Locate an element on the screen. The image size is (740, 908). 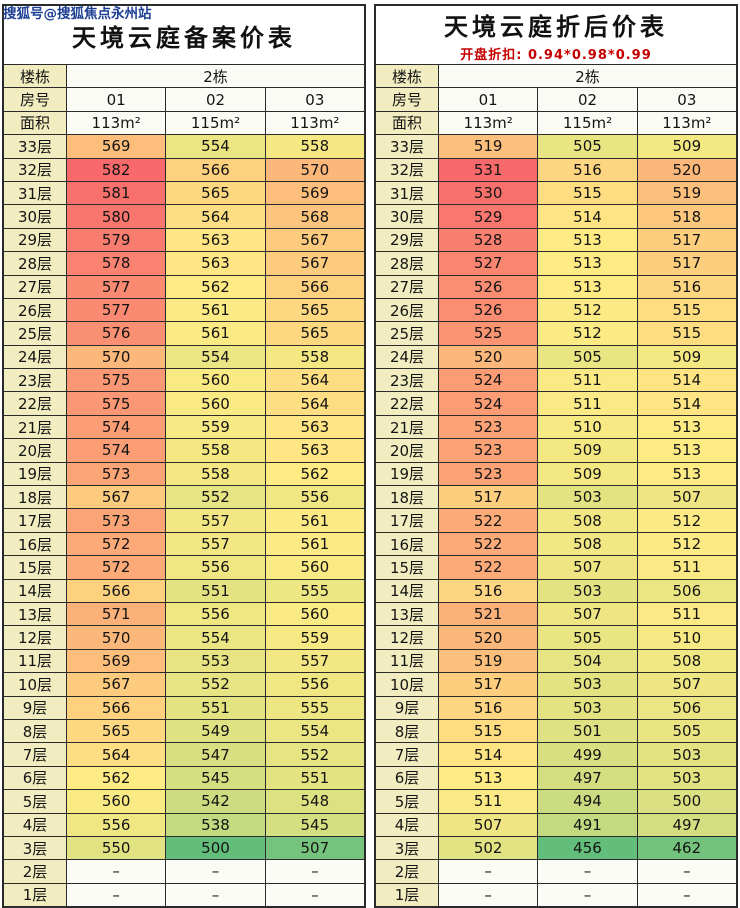
price-cell: 568 is located at coordinates (314, 216).